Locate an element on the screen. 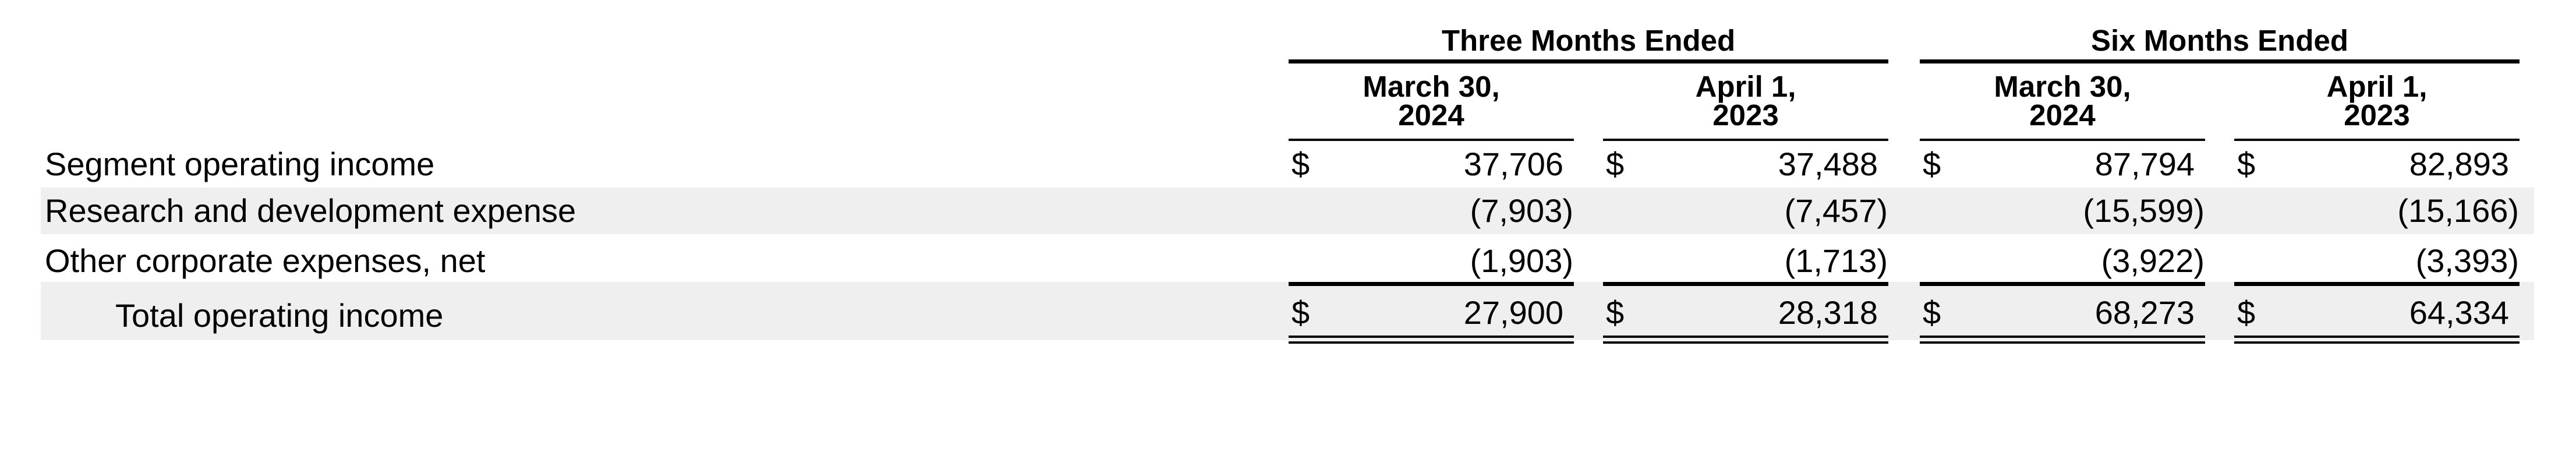 The height and width of the screenshot is (466, 2576). value-cell: (3,393) is located at coordinates (2467, 260).